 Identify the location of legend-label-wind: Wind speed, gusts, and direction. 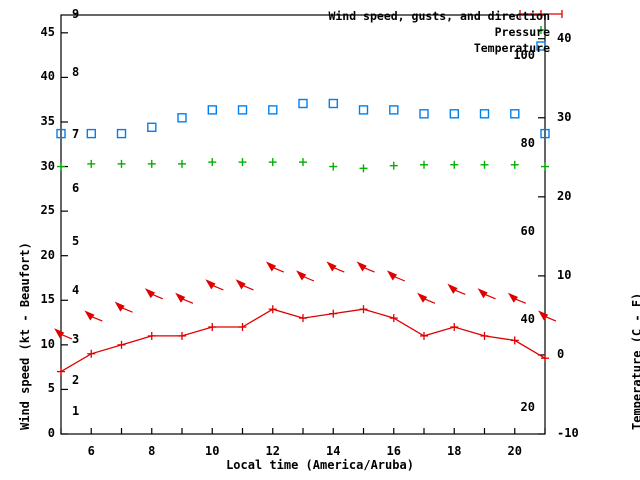
(439, 16).